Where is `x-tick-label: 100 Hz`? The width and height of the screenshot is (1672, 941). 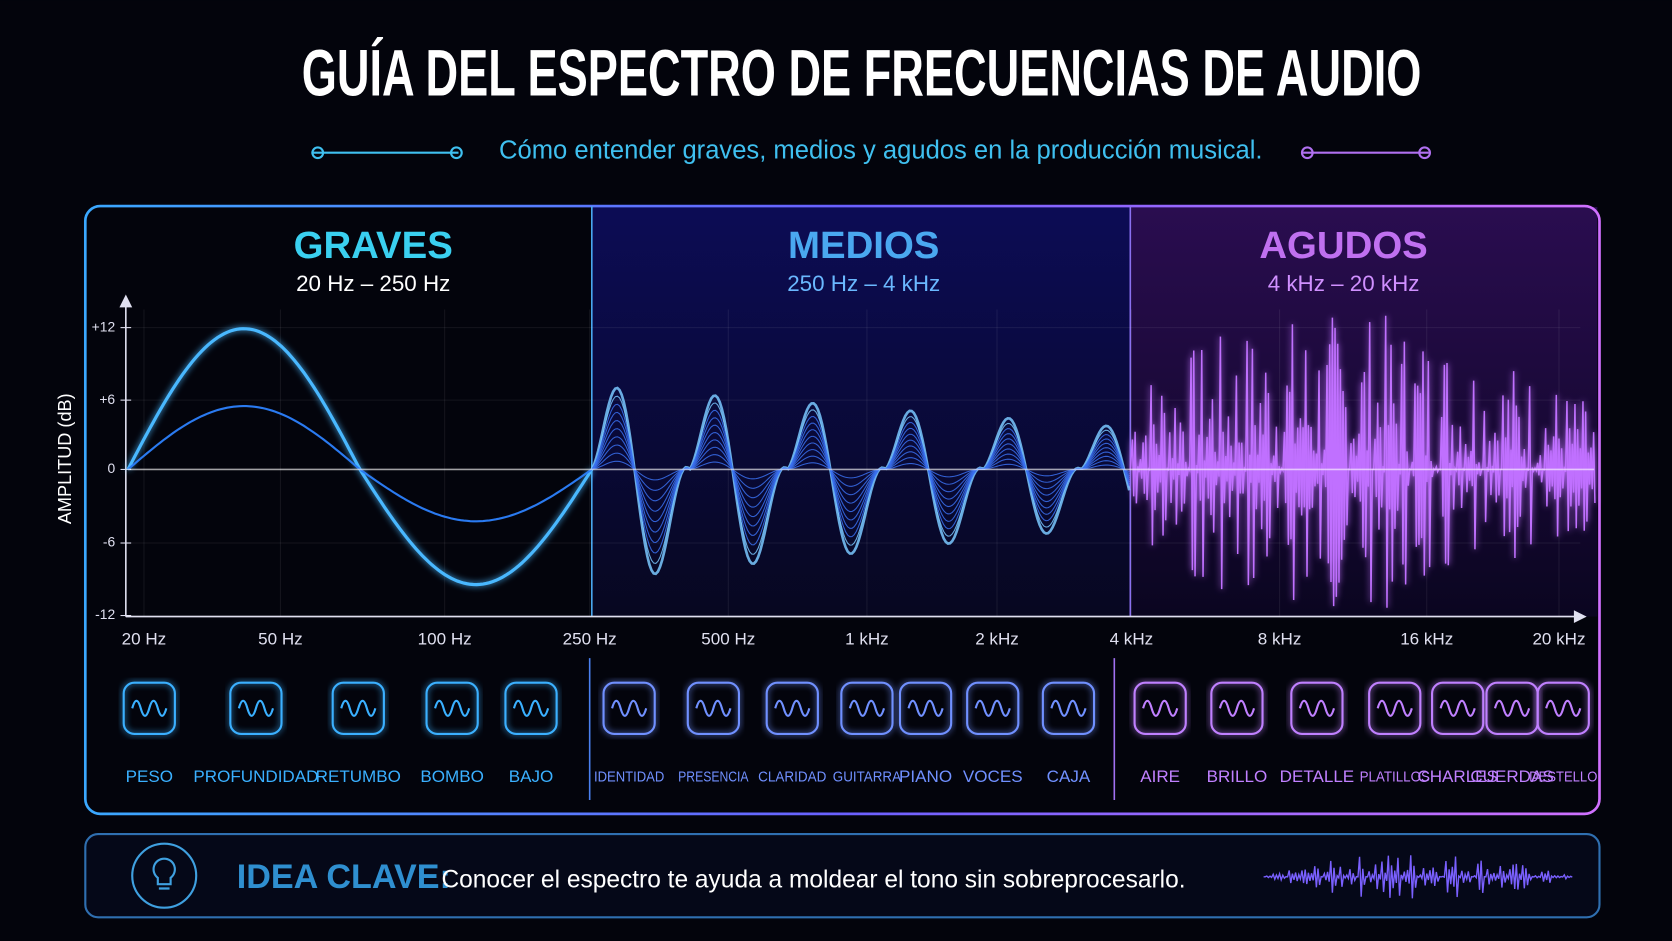 x-tick-label: 100 Hz is located at coordinates (445, 639).